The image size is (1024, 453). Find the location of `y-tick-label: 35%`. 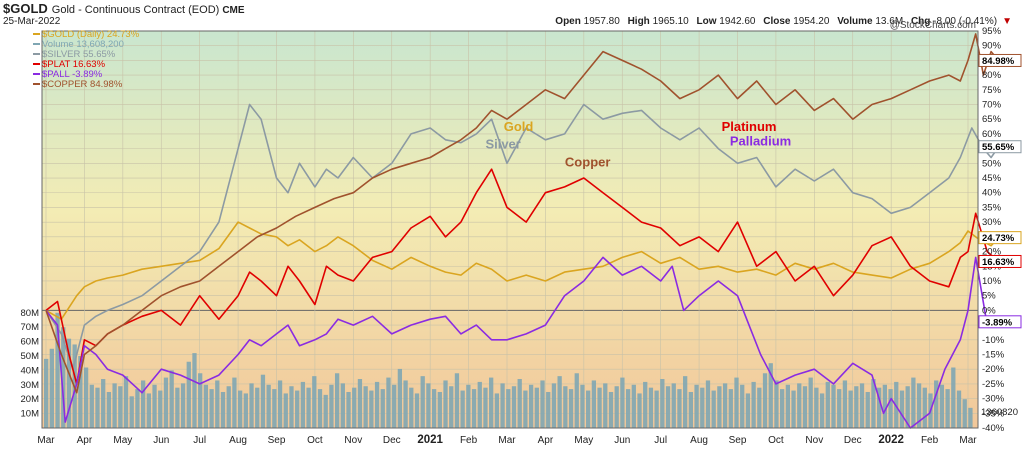

y-tick-label: 35% is located at coordinates (992, 207).